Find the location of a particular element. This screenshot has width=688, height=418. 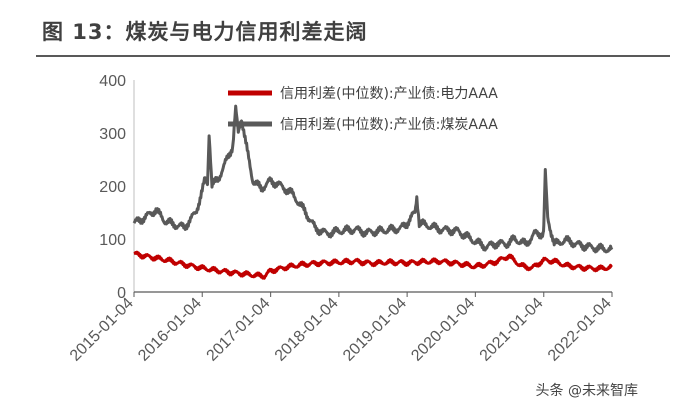

x-tick-label: 2022-01-04 is located at coordinates (580, 330).